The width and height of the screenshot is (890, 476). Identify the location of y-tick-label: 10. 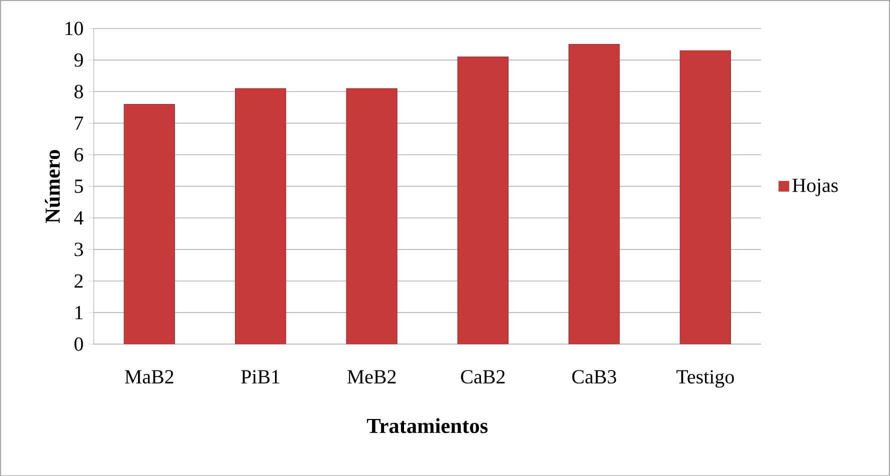
(74, 28).